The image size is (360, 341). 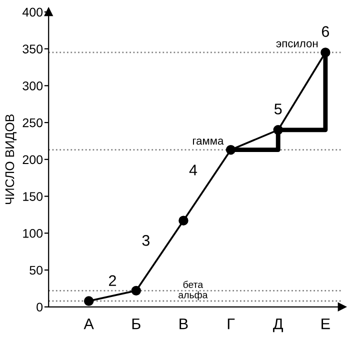 I want to click on y-tick-label: 250, so click(x=32, y=123).